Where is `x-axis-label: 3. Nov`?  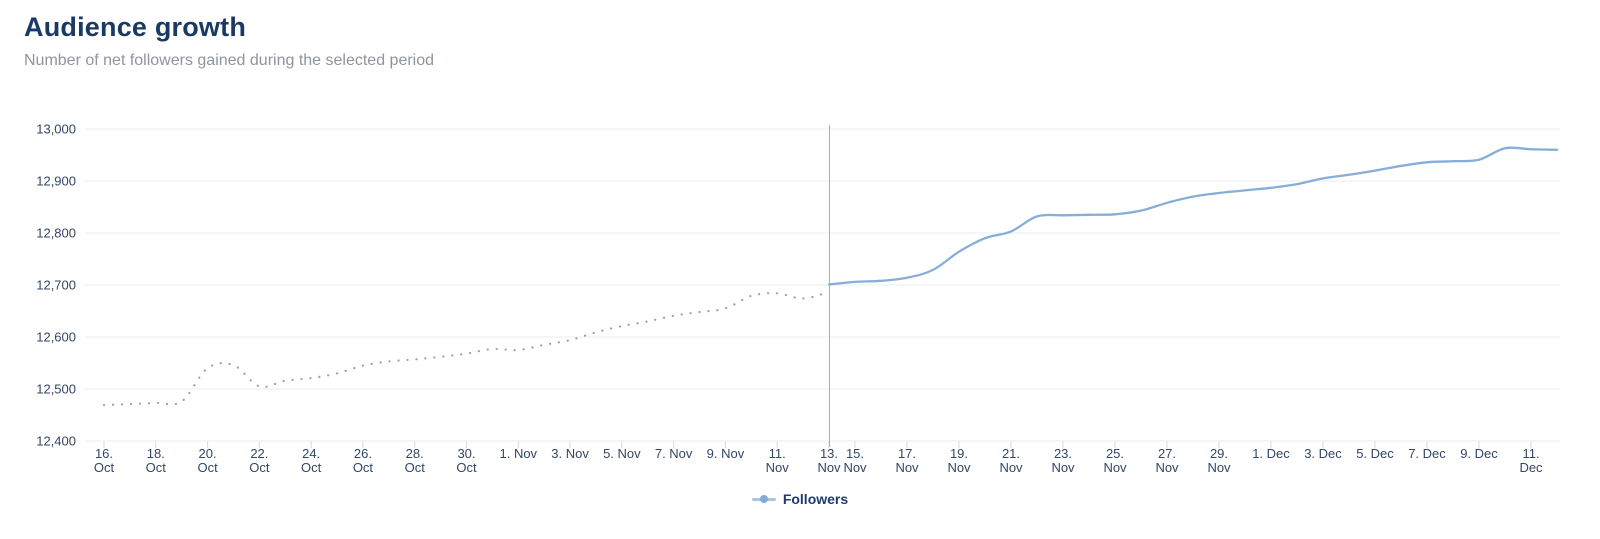 x-axis-label: 3. Nov is located at coordinates (570, 453).